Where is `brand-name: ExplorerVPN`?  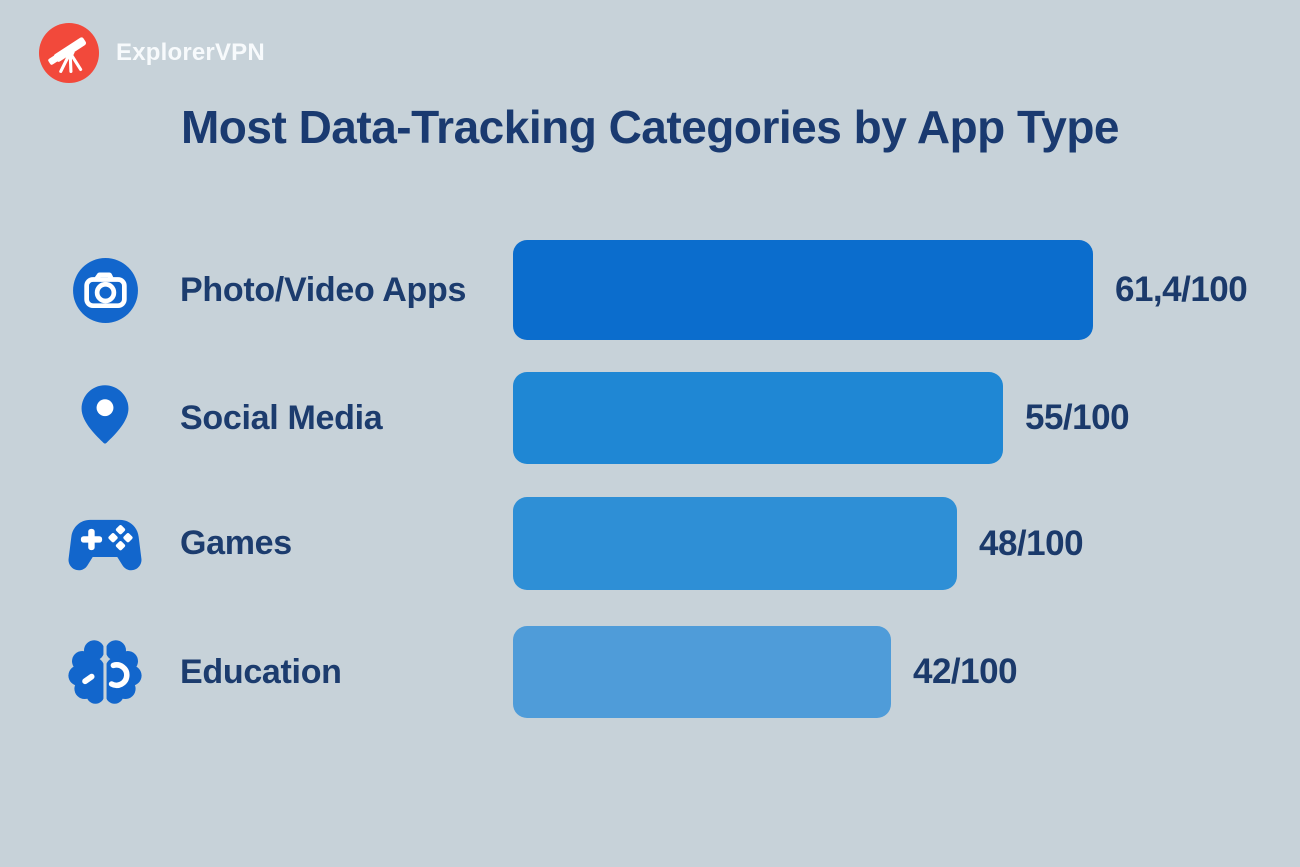
brand-name: ExplorerVPN is located at coordinates (190, 52).